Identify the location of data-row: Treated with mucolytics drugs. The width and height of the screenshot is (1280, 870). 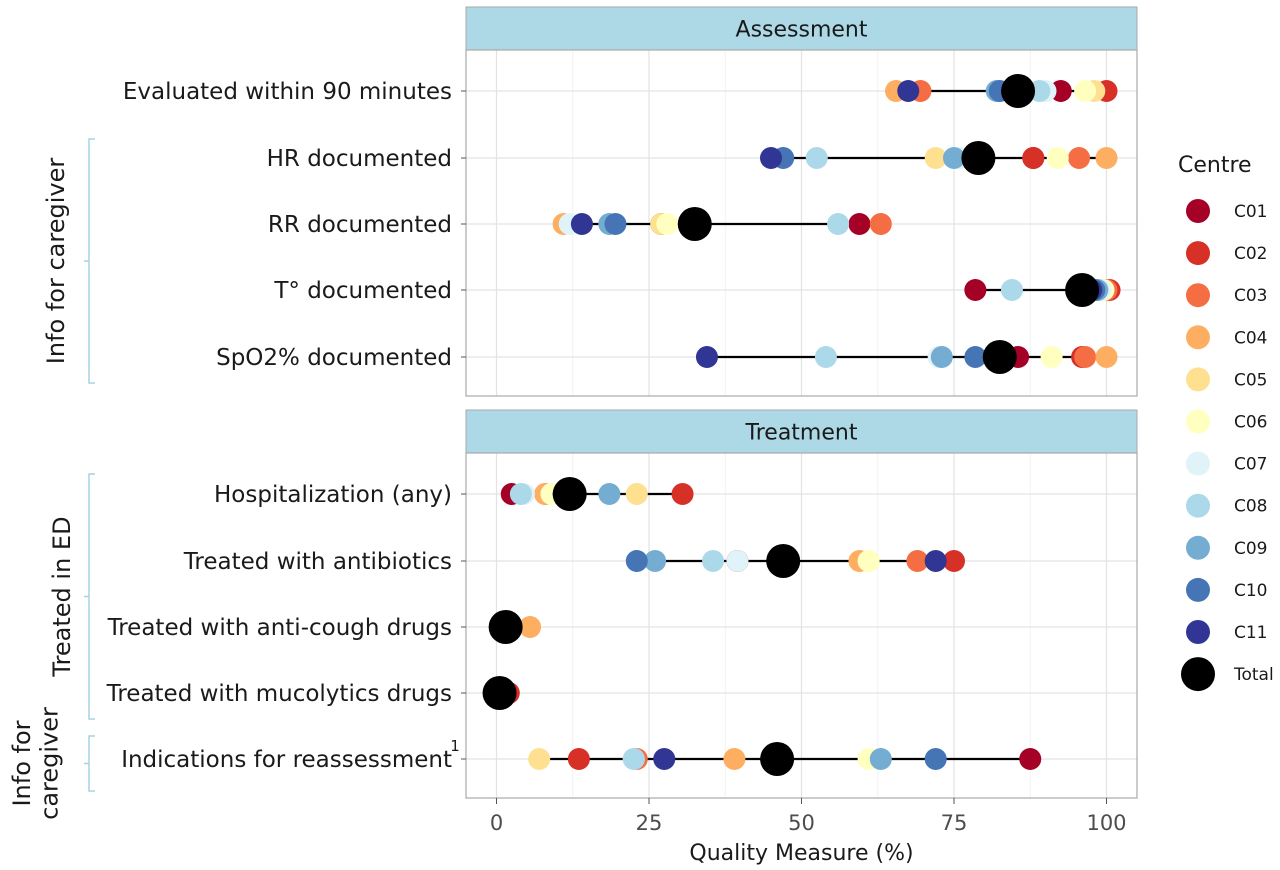
(313, 693).